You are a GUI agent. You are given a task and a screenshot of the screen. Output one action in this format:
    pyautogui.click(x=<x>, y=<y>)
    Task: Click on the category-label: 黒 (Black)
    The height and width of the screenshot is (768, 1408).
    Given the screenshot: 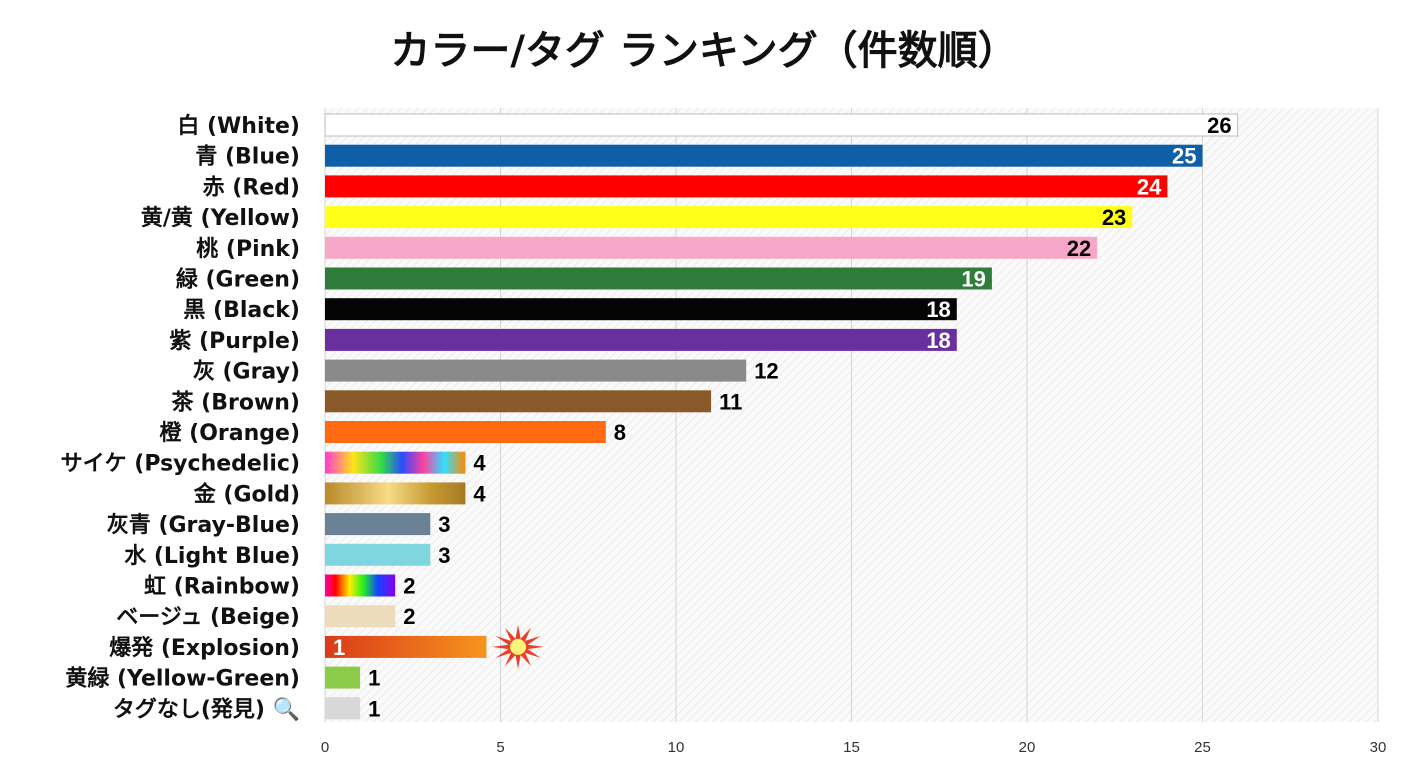 What is the action you would take?
    pyautogui.click(x=241, y=310)
    